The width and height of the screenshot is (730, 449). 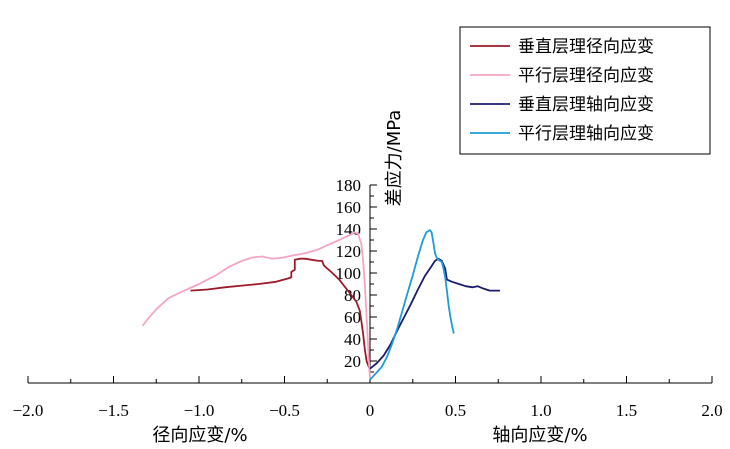 What do you see at coordinates (455, 410) in the screenshot?
I see `x-tick-label: 0.5` at bounding box center [455, 410].